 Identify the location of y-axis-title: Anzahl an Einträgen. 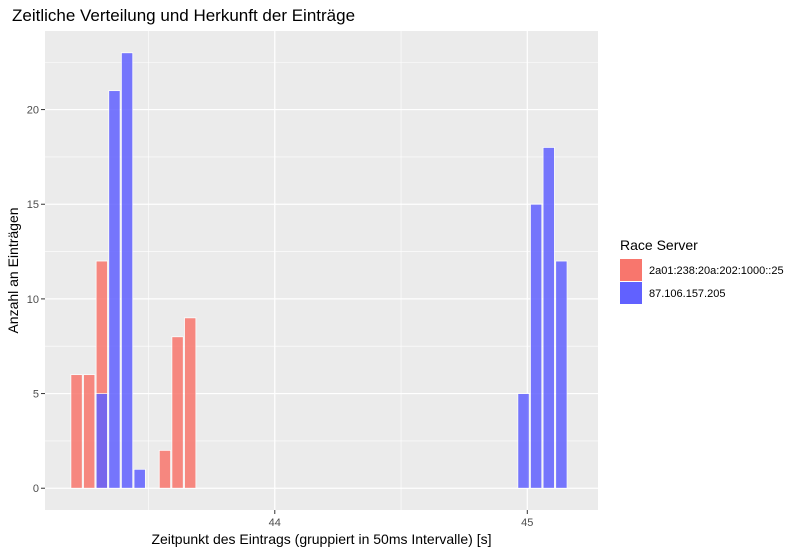
(13, 270).